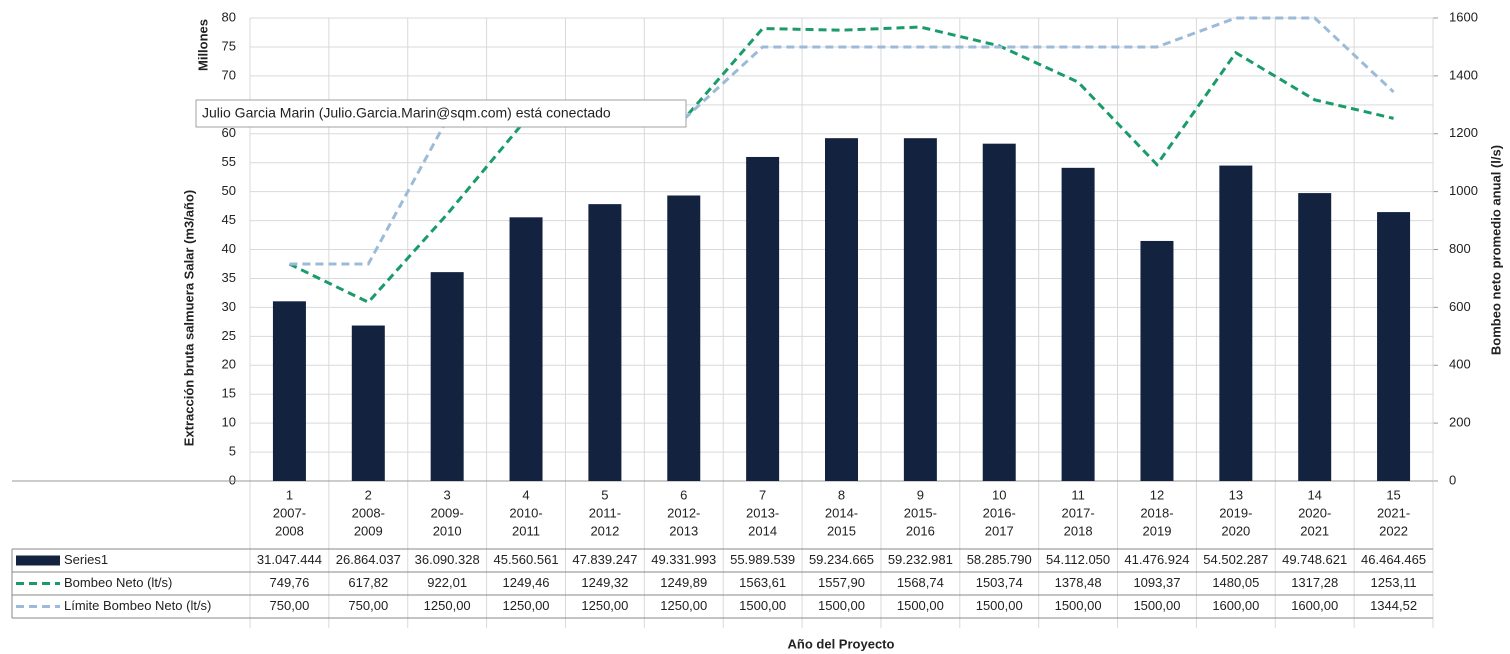 The width and height of the screenshot is (1510, 654). What do you see at coordinates (841, 582) in the screenshot?
I see `table-cell: 1557,90` at bounding box center [841, 582].